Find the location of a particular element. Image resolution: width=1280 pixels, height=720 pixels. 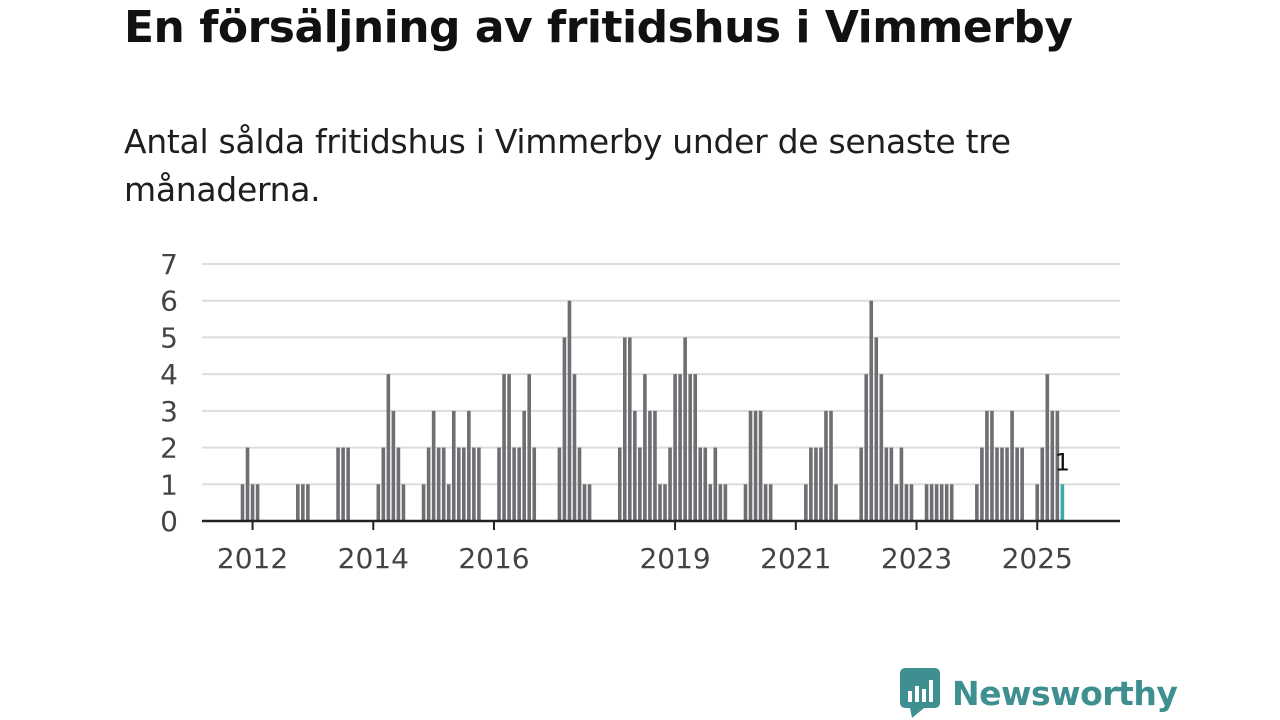

x-tick-label: 2021 is located at coordinates (795, 558).